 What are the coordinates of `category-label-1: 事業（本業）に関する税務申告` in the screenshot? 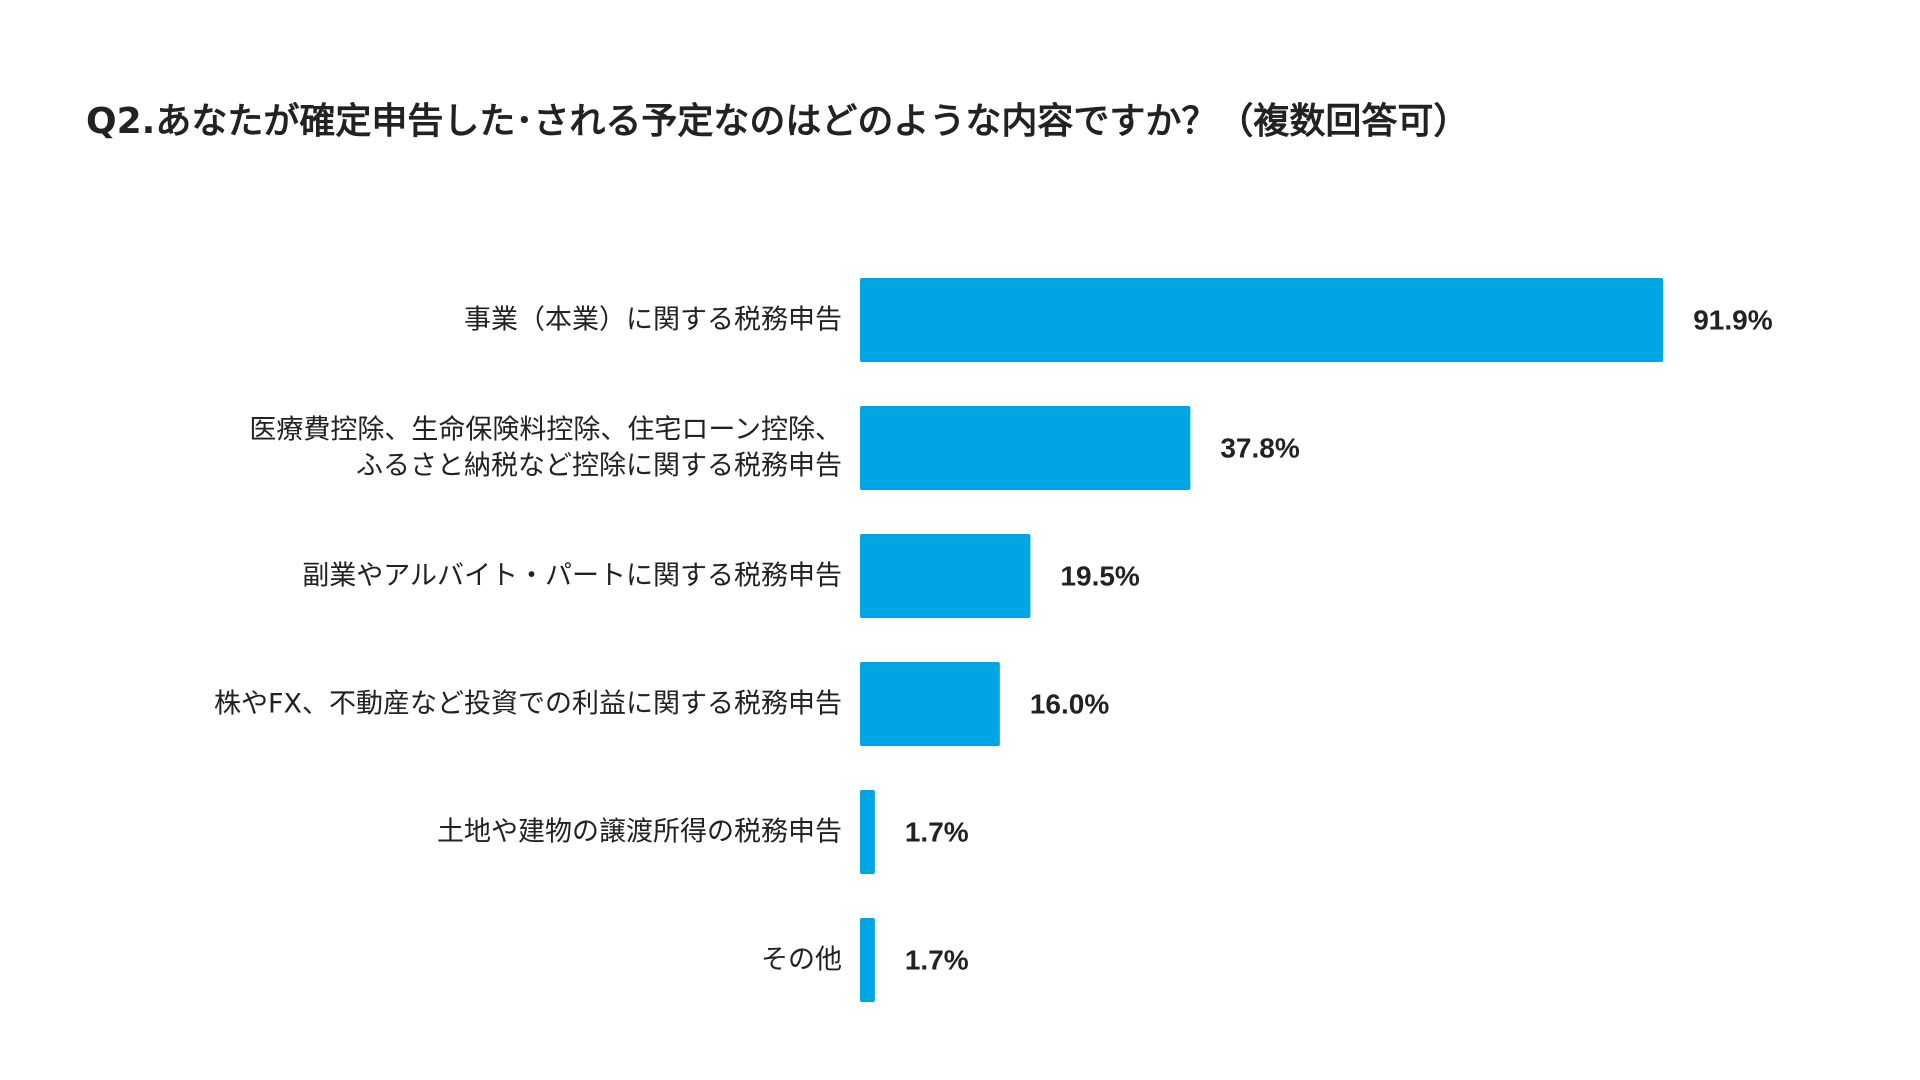 It's located at (653, 320).